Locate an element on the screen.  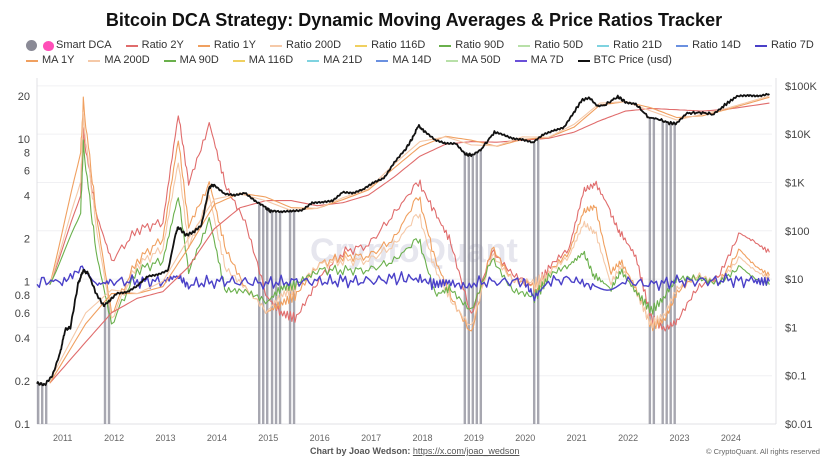
smart-dca-dot-icon is located at coordinates (31, 45).